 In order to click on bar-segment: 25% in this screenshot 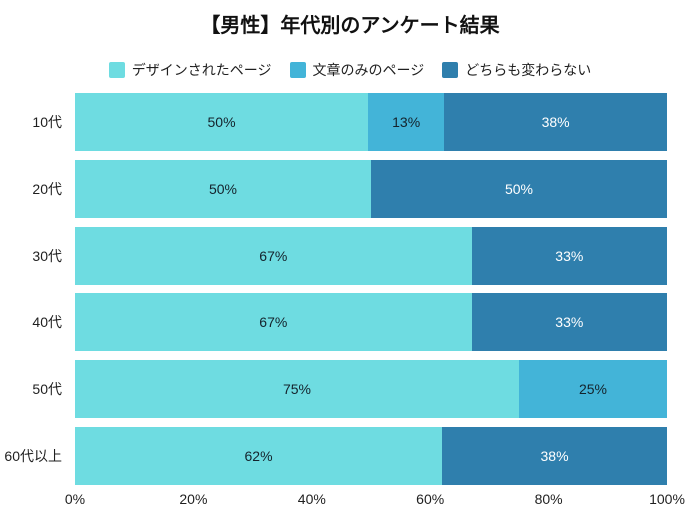, I will do `click(593, 389)`.